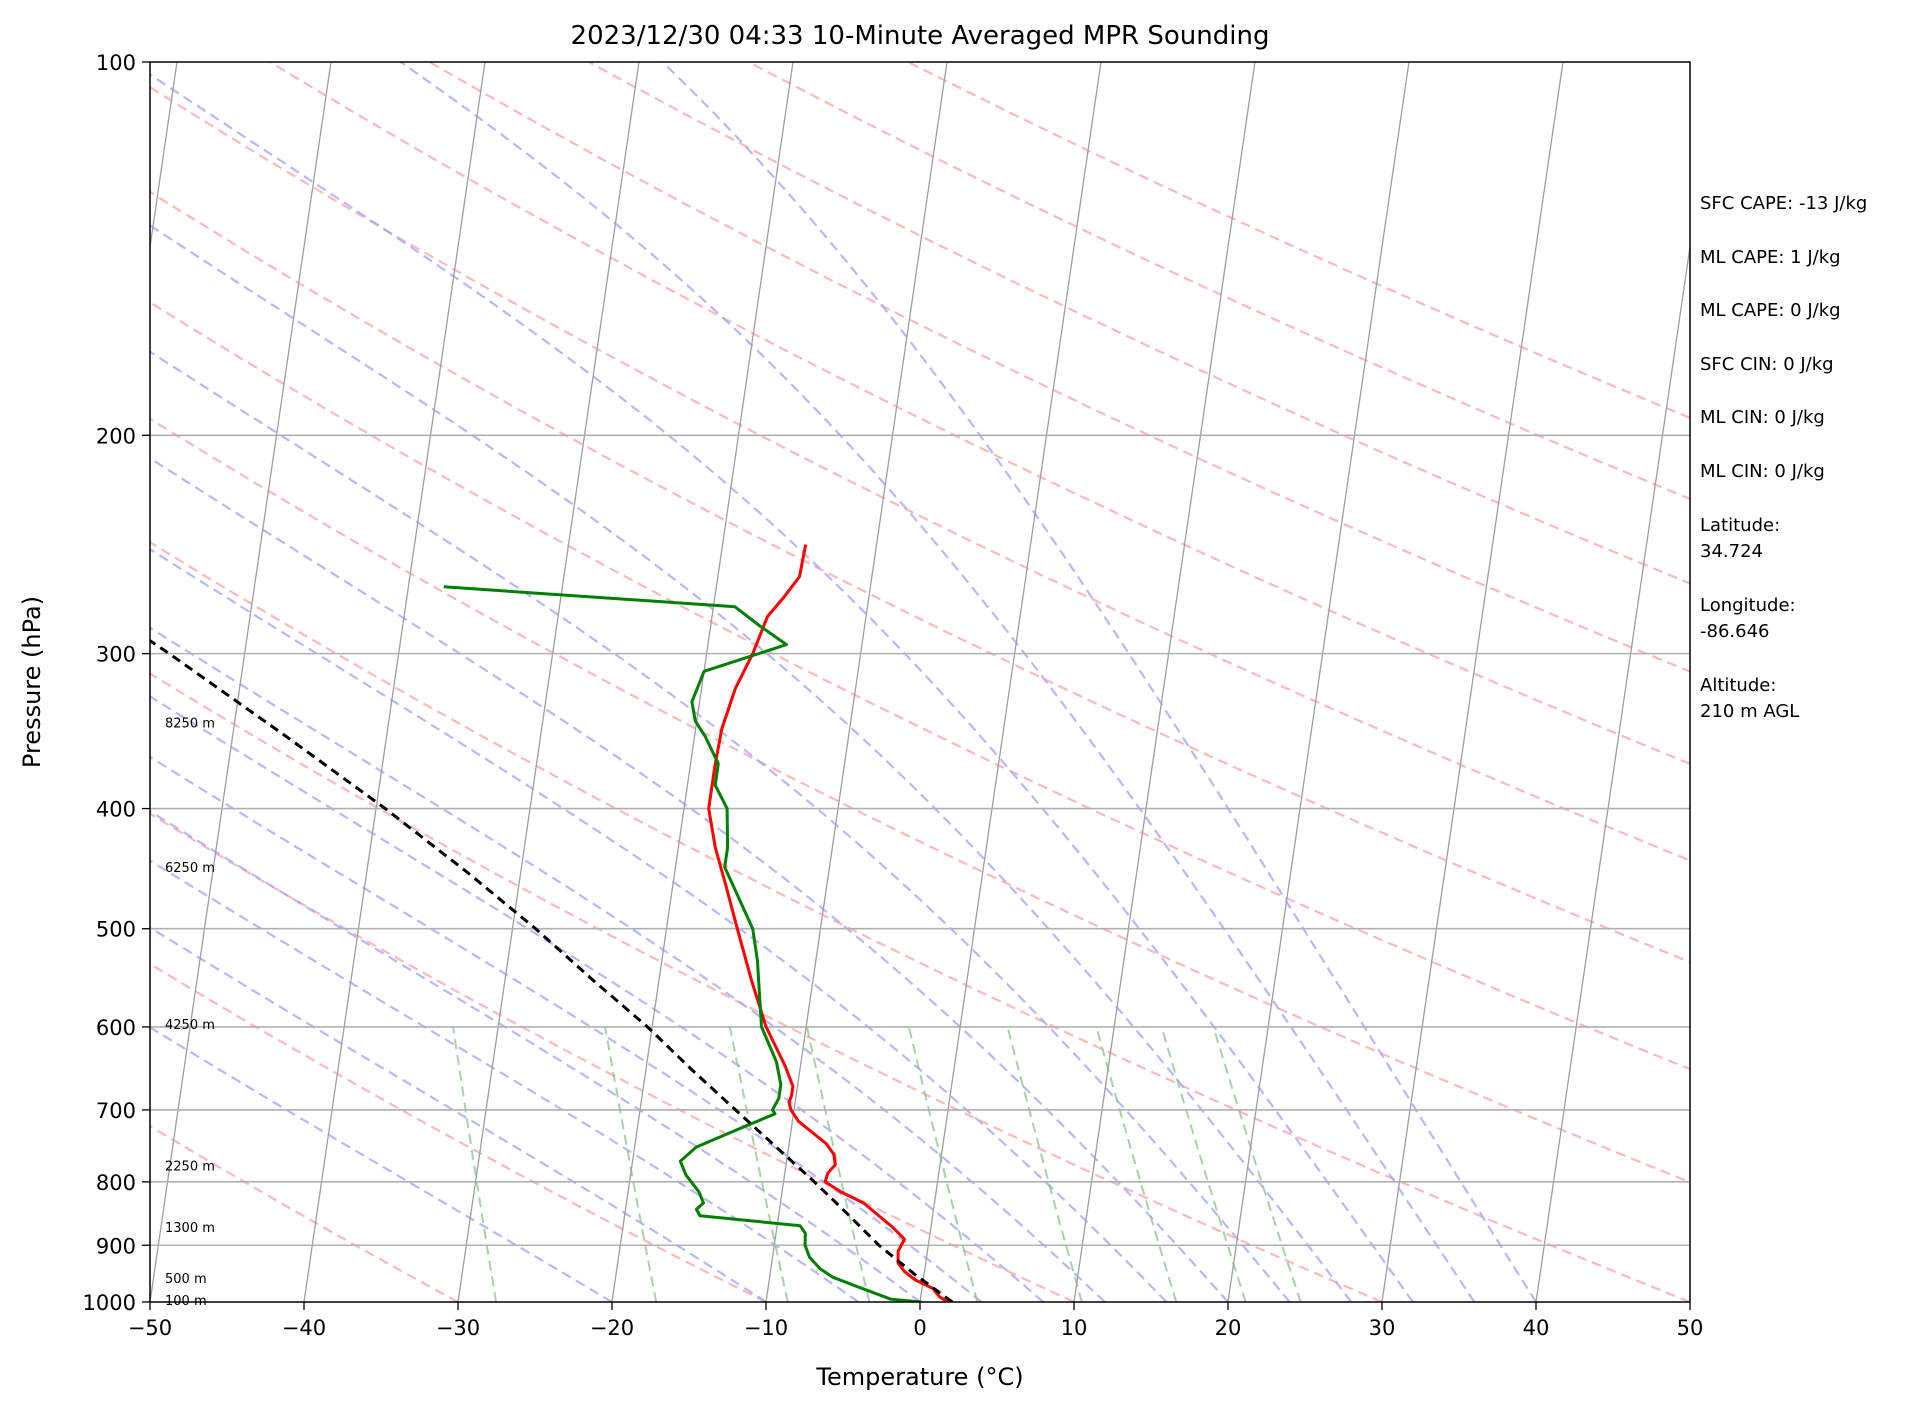  What do you see at coordinates (186, 1279) in the screenshot?
I see `altitude-label: 500 m` at bounding box center [186, 1279].